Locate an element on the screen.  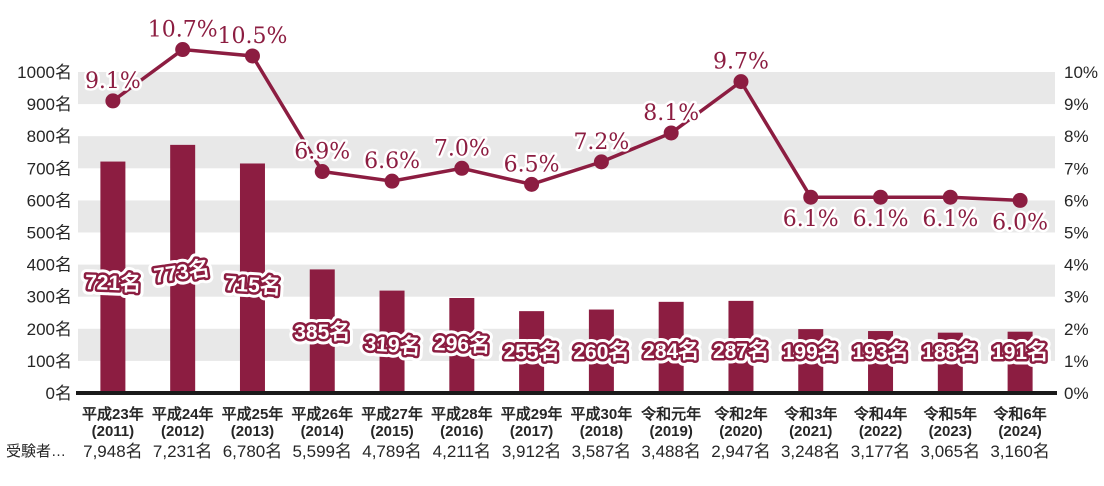
bar-value-label-halo: 287名 is located at coordinates (741, 351).